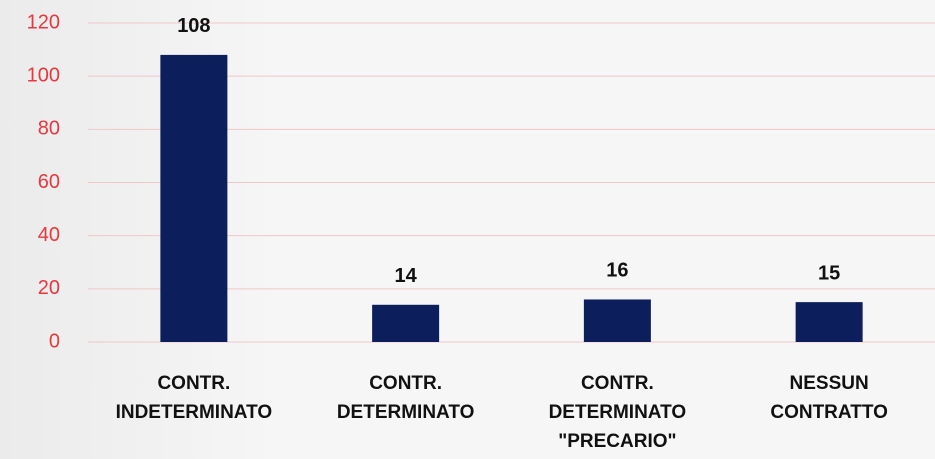  Describe the element at coordinates (54, 341) in the screenshot. I see `y-tick-label: 0` at that location.